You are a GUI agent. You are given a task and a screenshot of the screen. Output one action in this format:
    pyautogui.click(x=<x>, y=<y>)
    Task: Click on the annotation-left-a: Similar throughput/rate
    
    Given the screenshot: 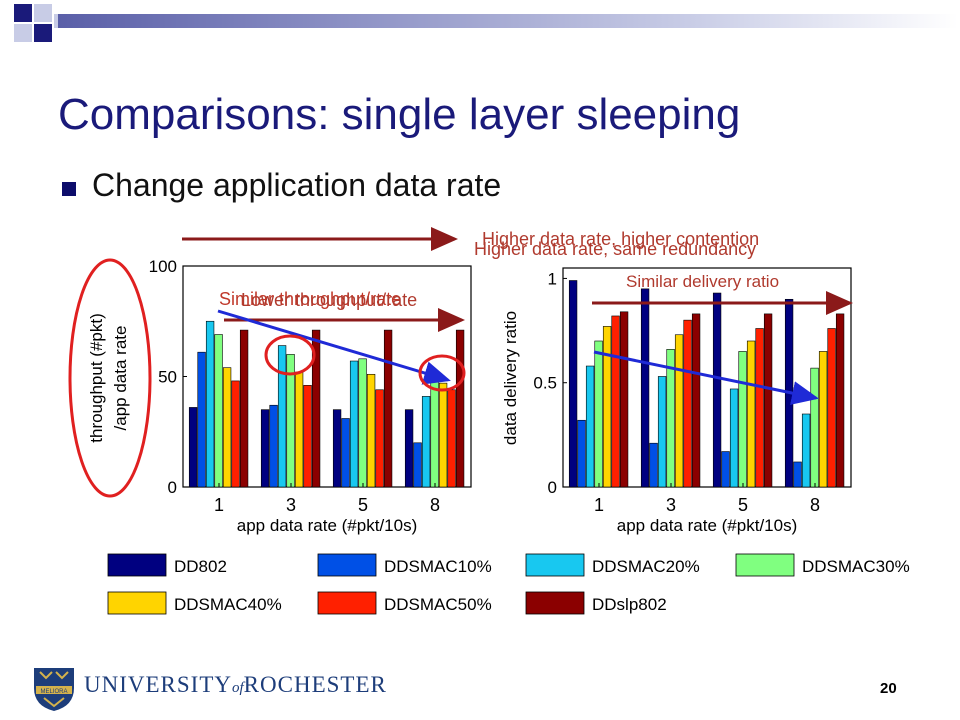 What is the action you would take?
    pyautogui.click(x=310, y=299)
    